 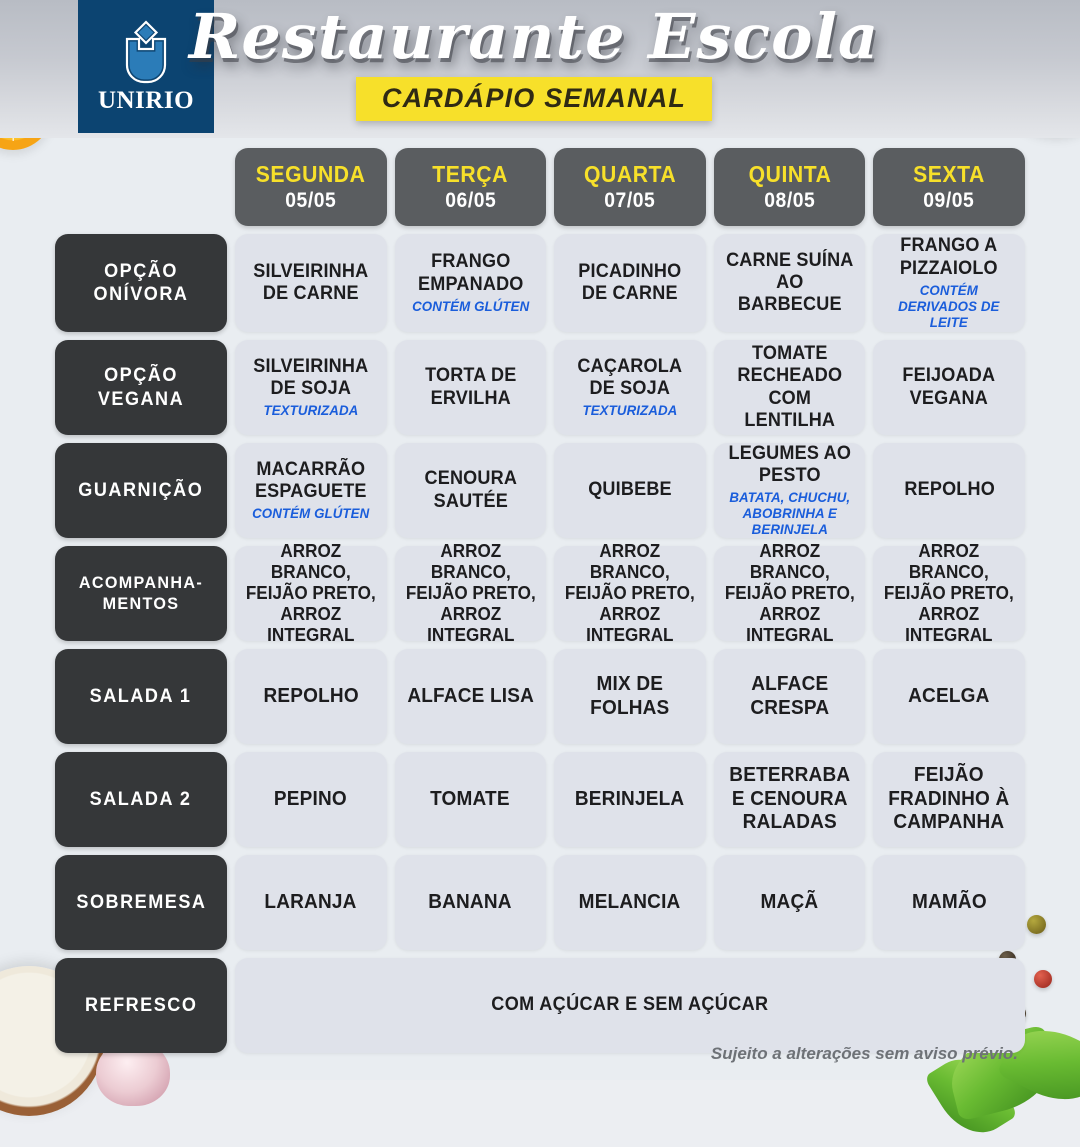 I want to click on menu-cell: ACELGA, so click(x=949, y=696).